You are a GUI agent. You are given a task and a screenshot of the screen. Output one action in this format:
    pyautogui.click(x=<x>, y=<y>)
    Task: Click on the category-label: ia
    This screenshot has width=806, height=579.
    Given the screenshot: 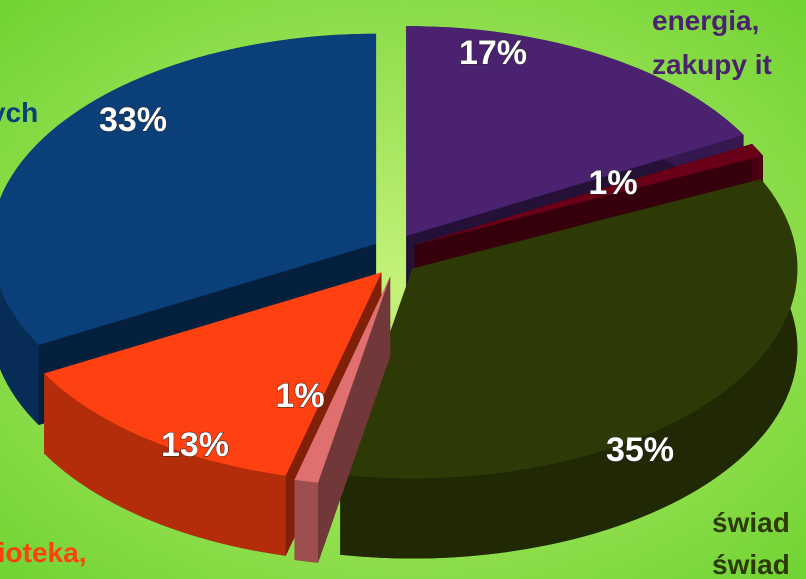 What is the action you would take?
    pyautogui.click(x=2, y=2)
    